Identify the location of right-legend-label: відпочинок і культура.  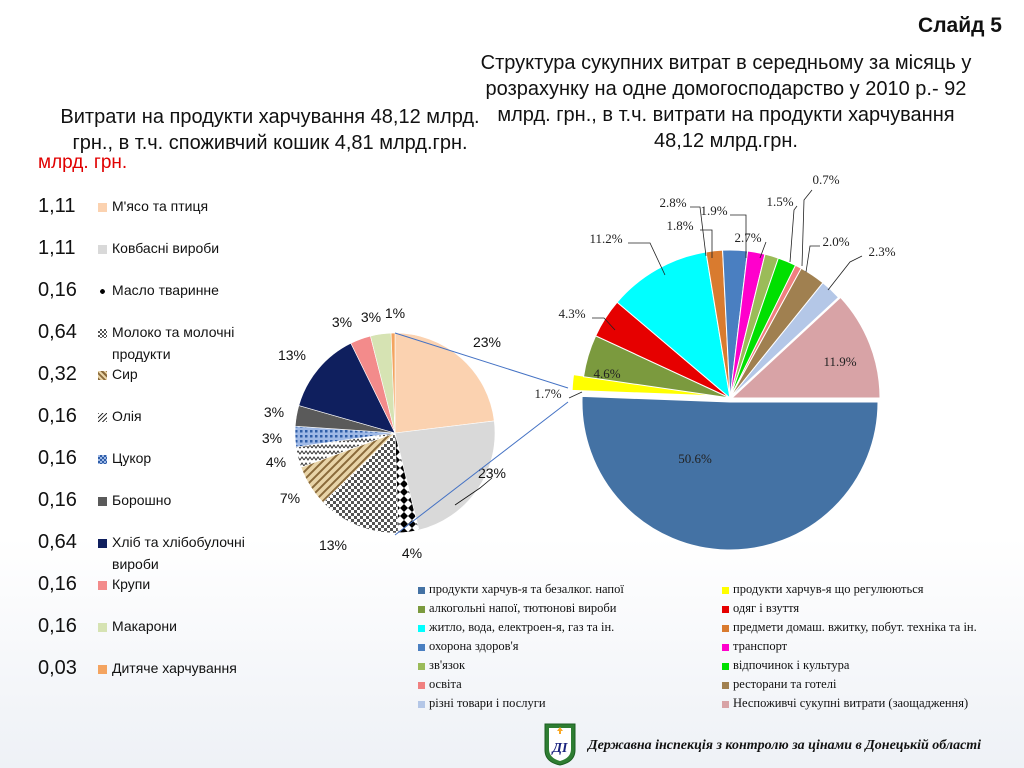
(791, 665).